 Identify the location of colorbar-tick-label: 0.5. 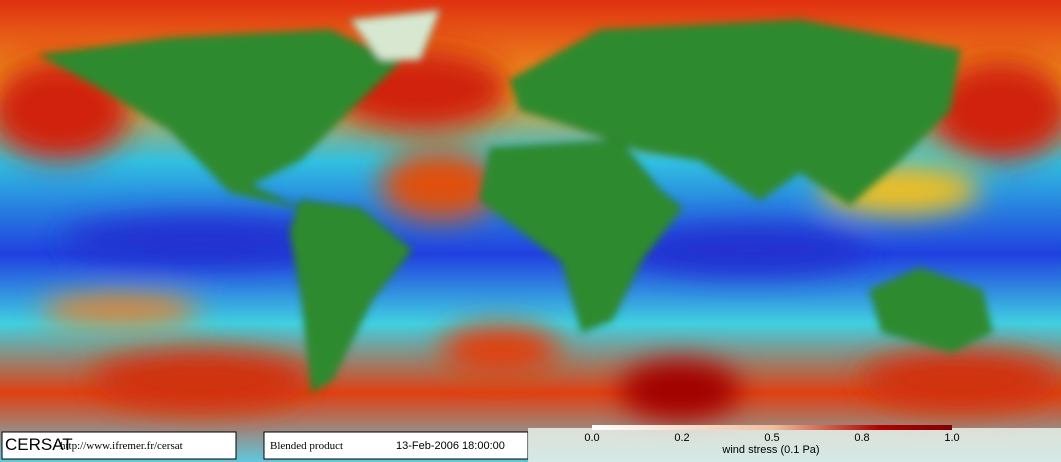
(771, 438).